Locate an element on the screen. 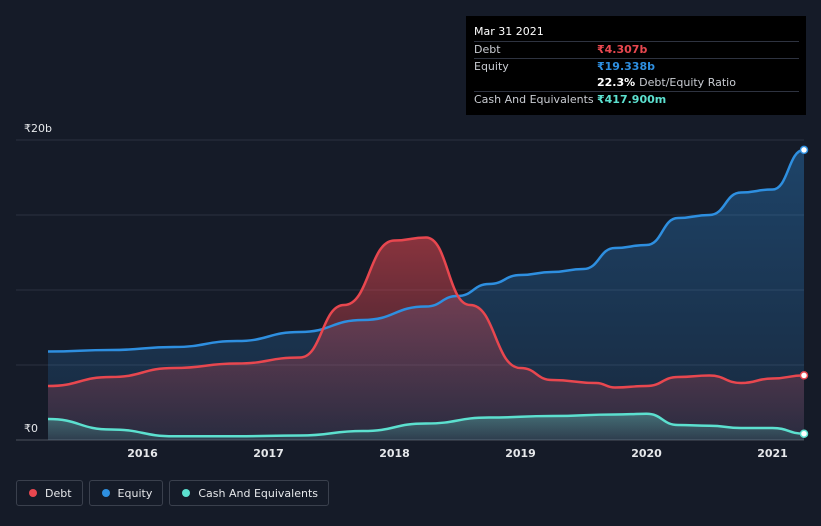  tooltip-label-spacer is located at coordinates (535, 83).